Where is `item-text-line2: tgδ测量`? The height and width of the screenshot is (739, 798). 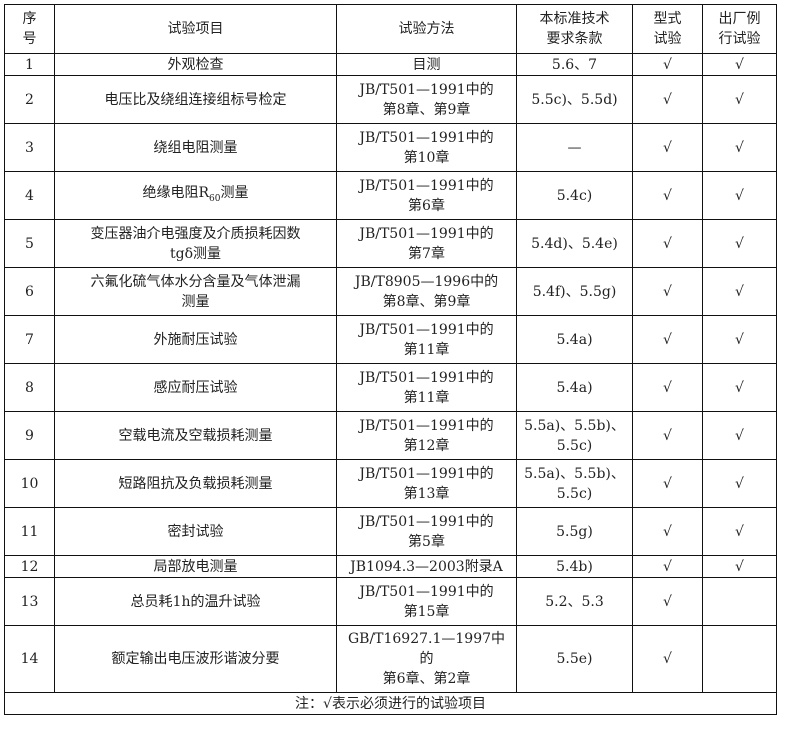 item-text-line2: tgδ测量 is located at coordinates (195, 253).